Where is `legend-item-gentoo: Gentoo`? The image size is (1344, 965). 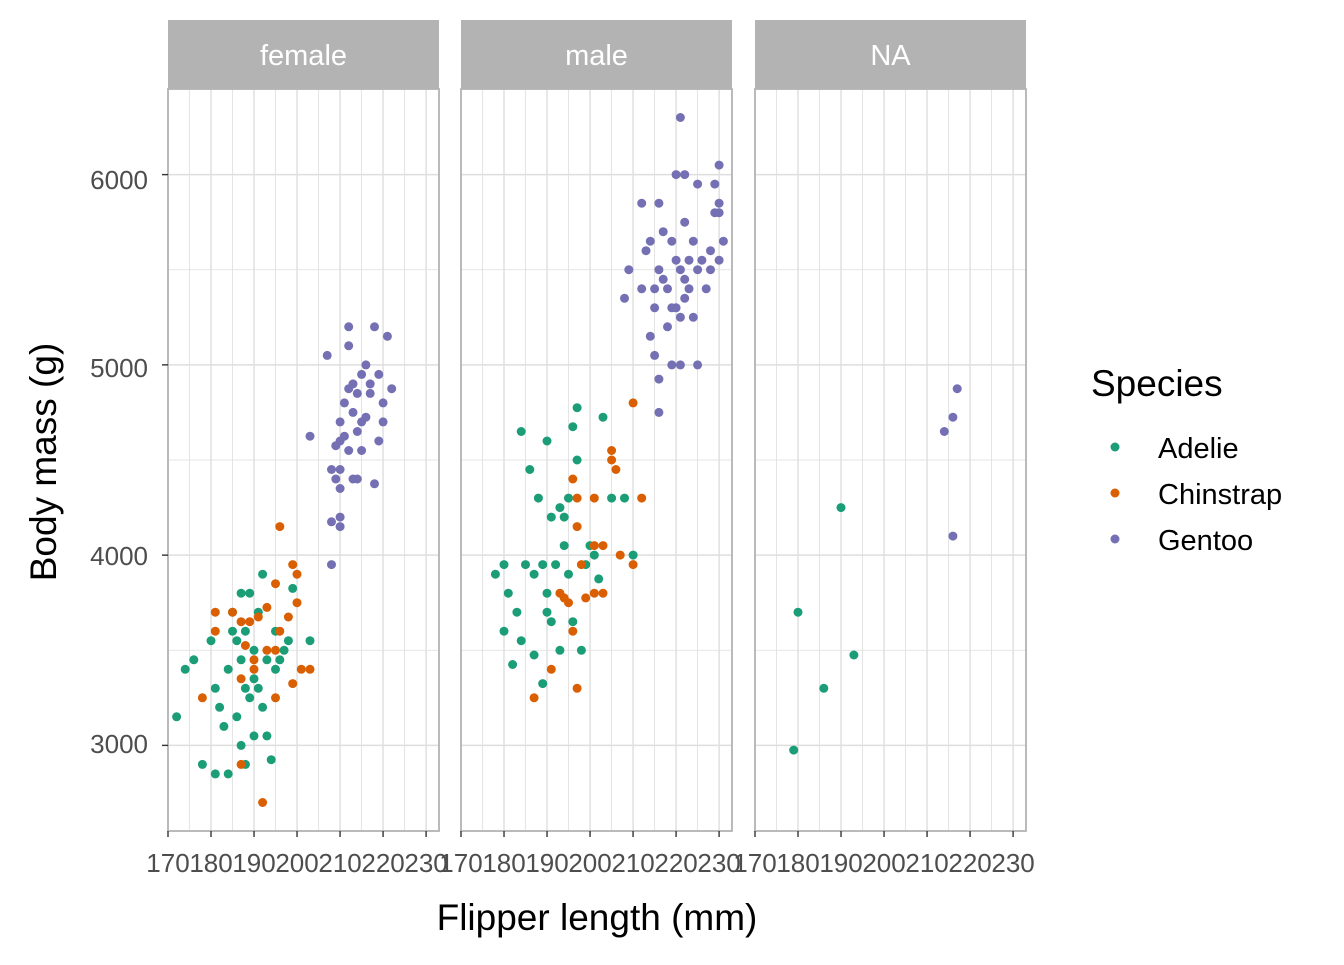
legend-item-gentoo: Gentoo is located at coordinates (1181, 541).